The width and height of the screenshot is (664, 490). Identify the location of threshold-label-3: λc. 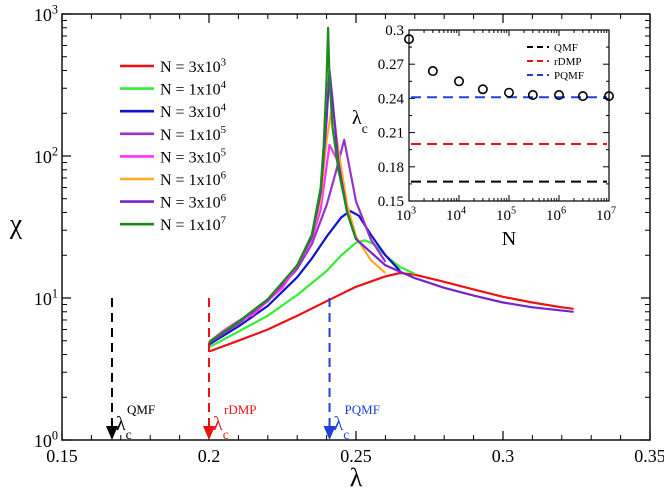
(342, 427).